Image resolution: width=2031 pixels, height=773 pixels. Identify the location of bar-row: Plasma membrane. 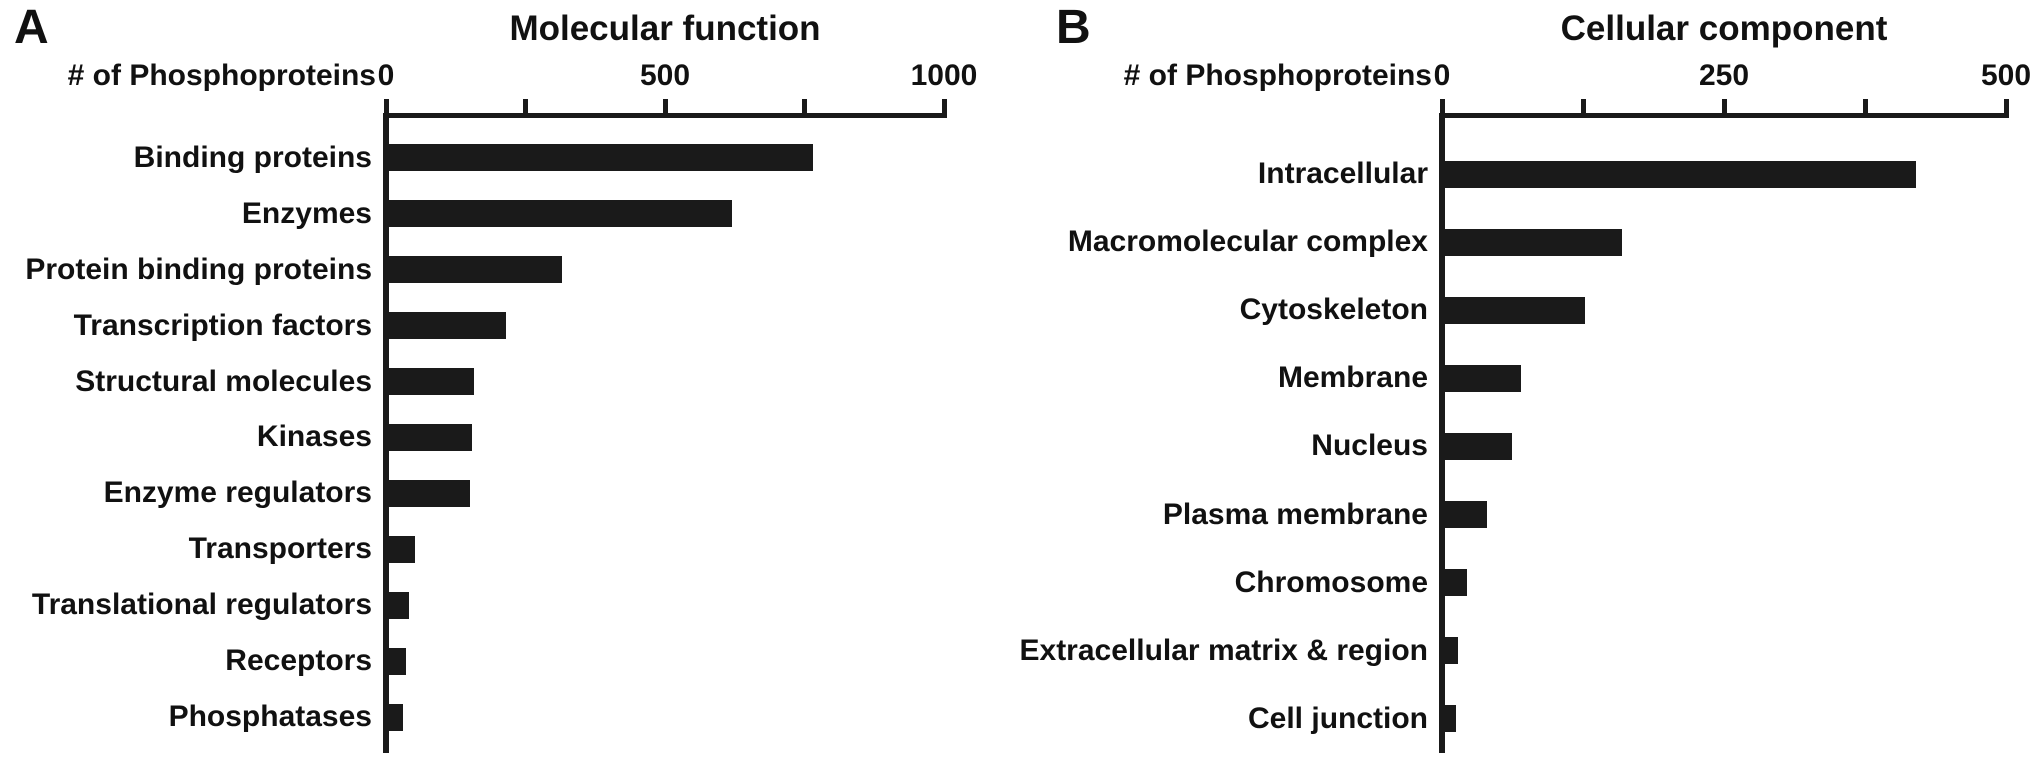
(1523, 515).